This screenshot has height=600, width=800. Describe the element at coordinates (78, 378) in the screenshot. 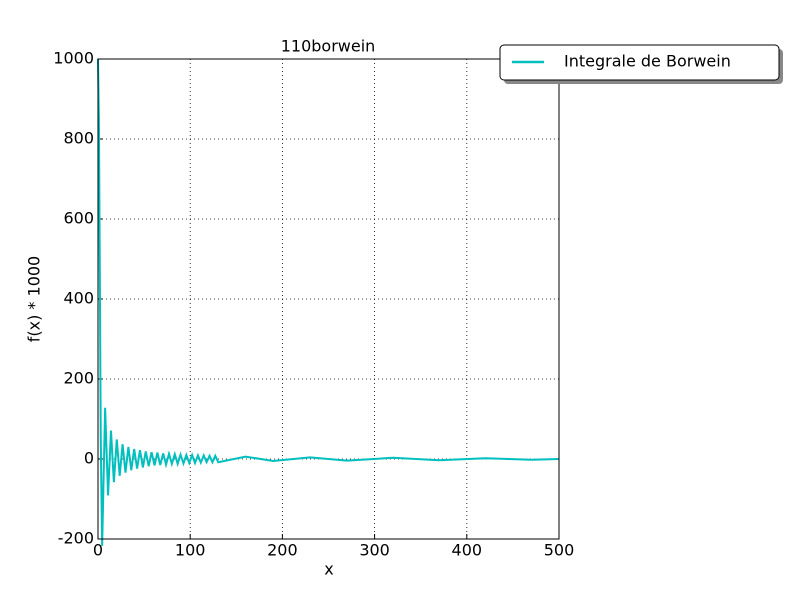

I see `y-tick-label: 200` at that location.